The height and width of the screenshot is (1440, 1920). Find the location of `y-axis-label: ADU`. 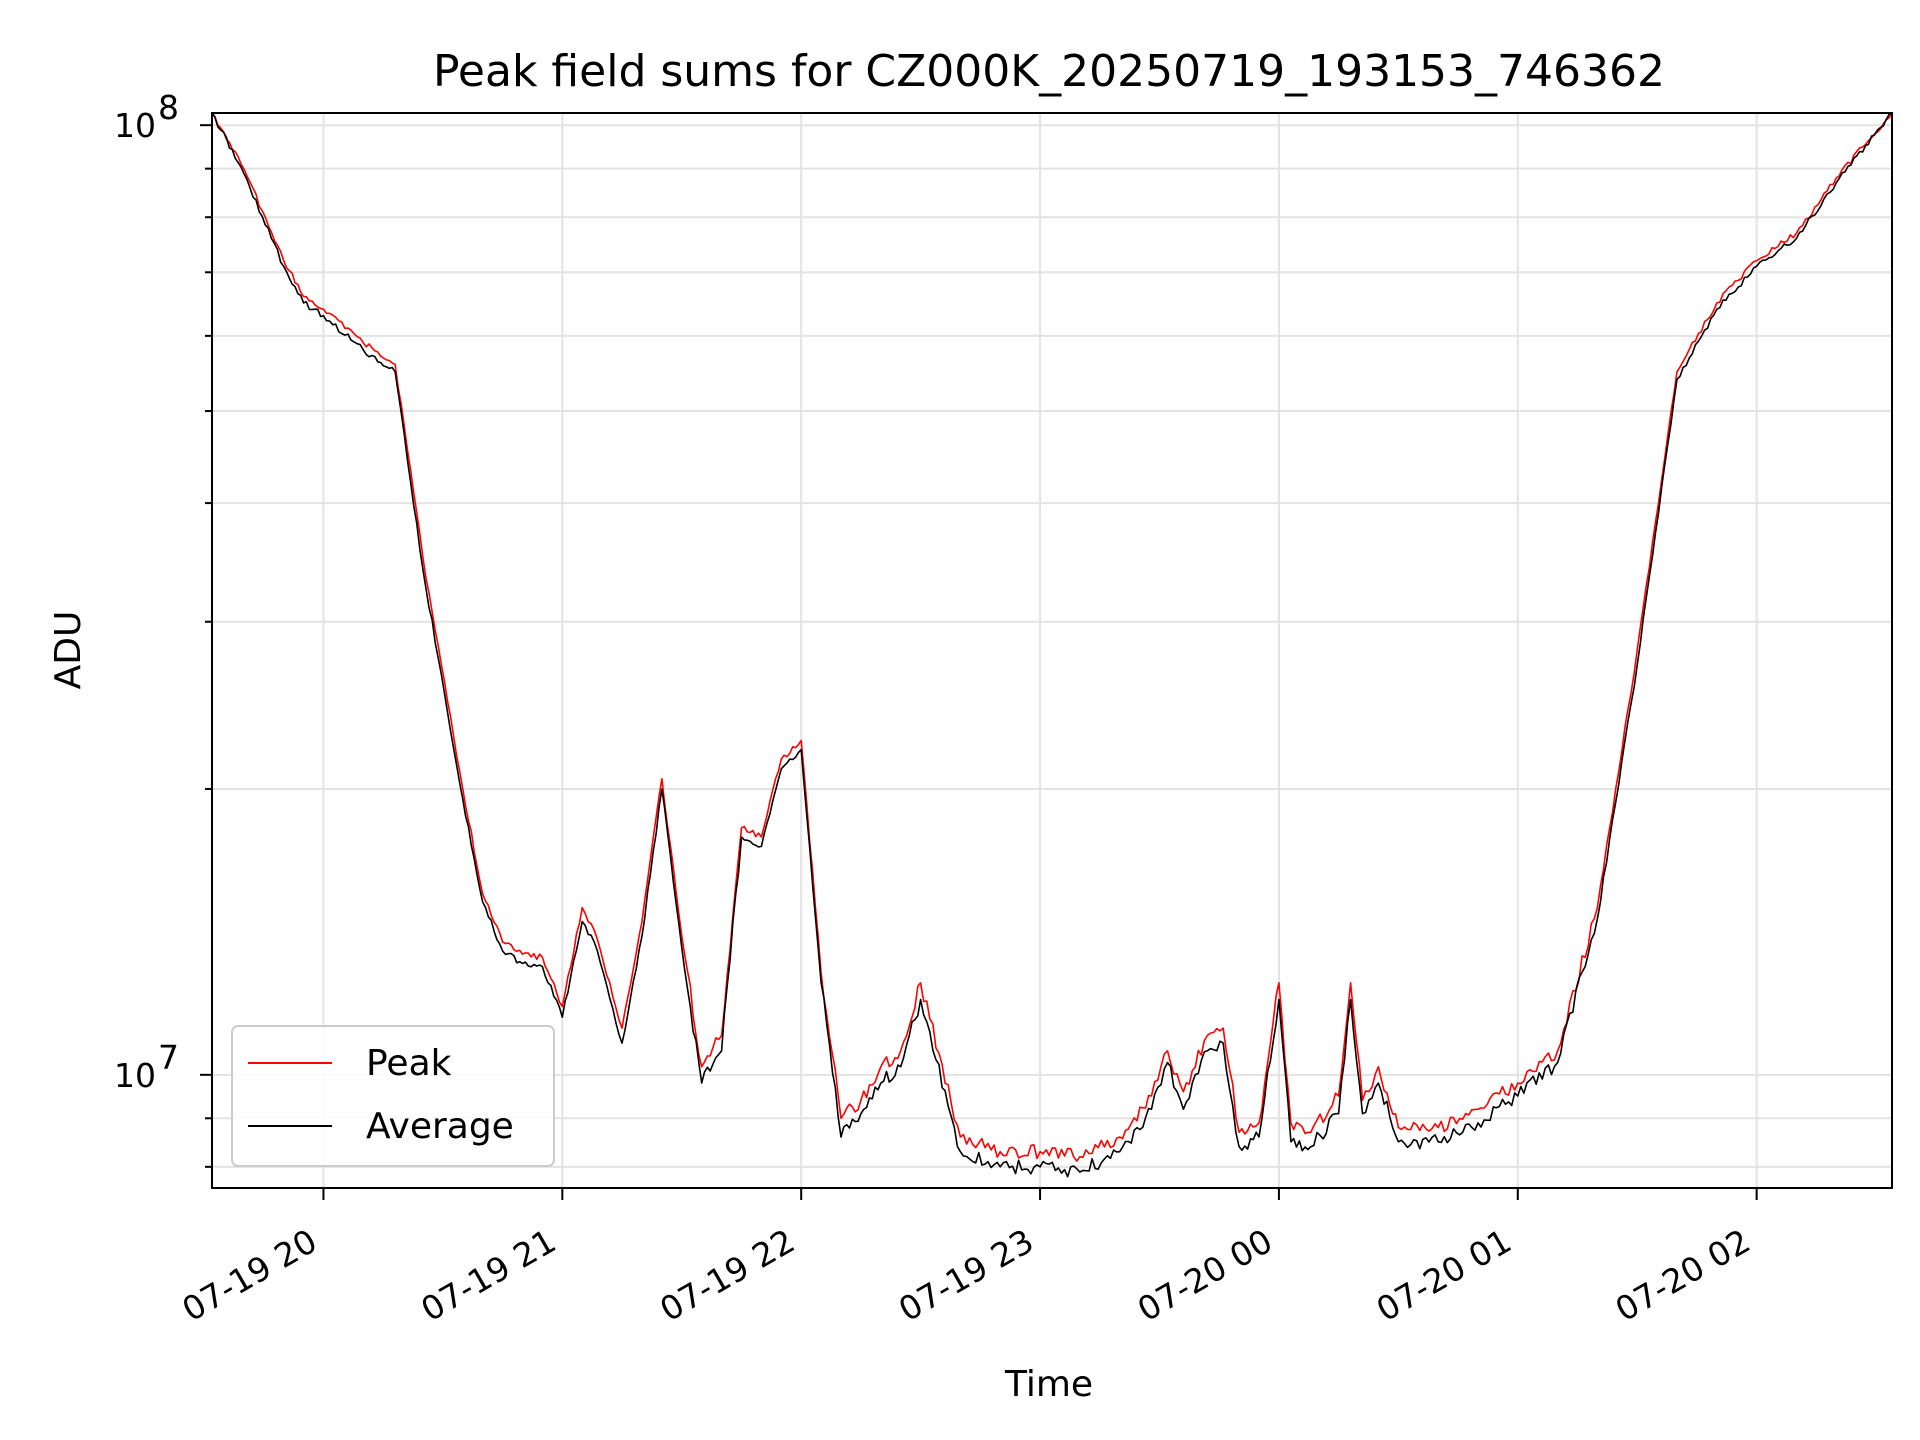

y-axis-label: ADU is located at coordinates (68, 650).